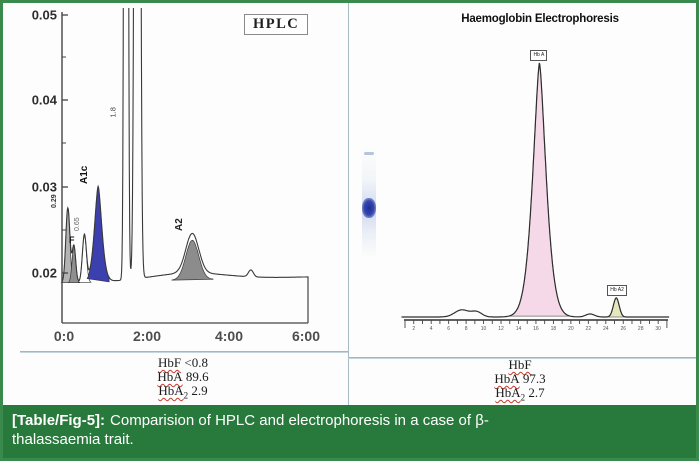 Image resolution: width=699 pixels, height=461 pixels. What do you see at coordinates (413, 329) in the screenshot?
I see `electro-tick-label: 2` at bounding box center [413, 329].